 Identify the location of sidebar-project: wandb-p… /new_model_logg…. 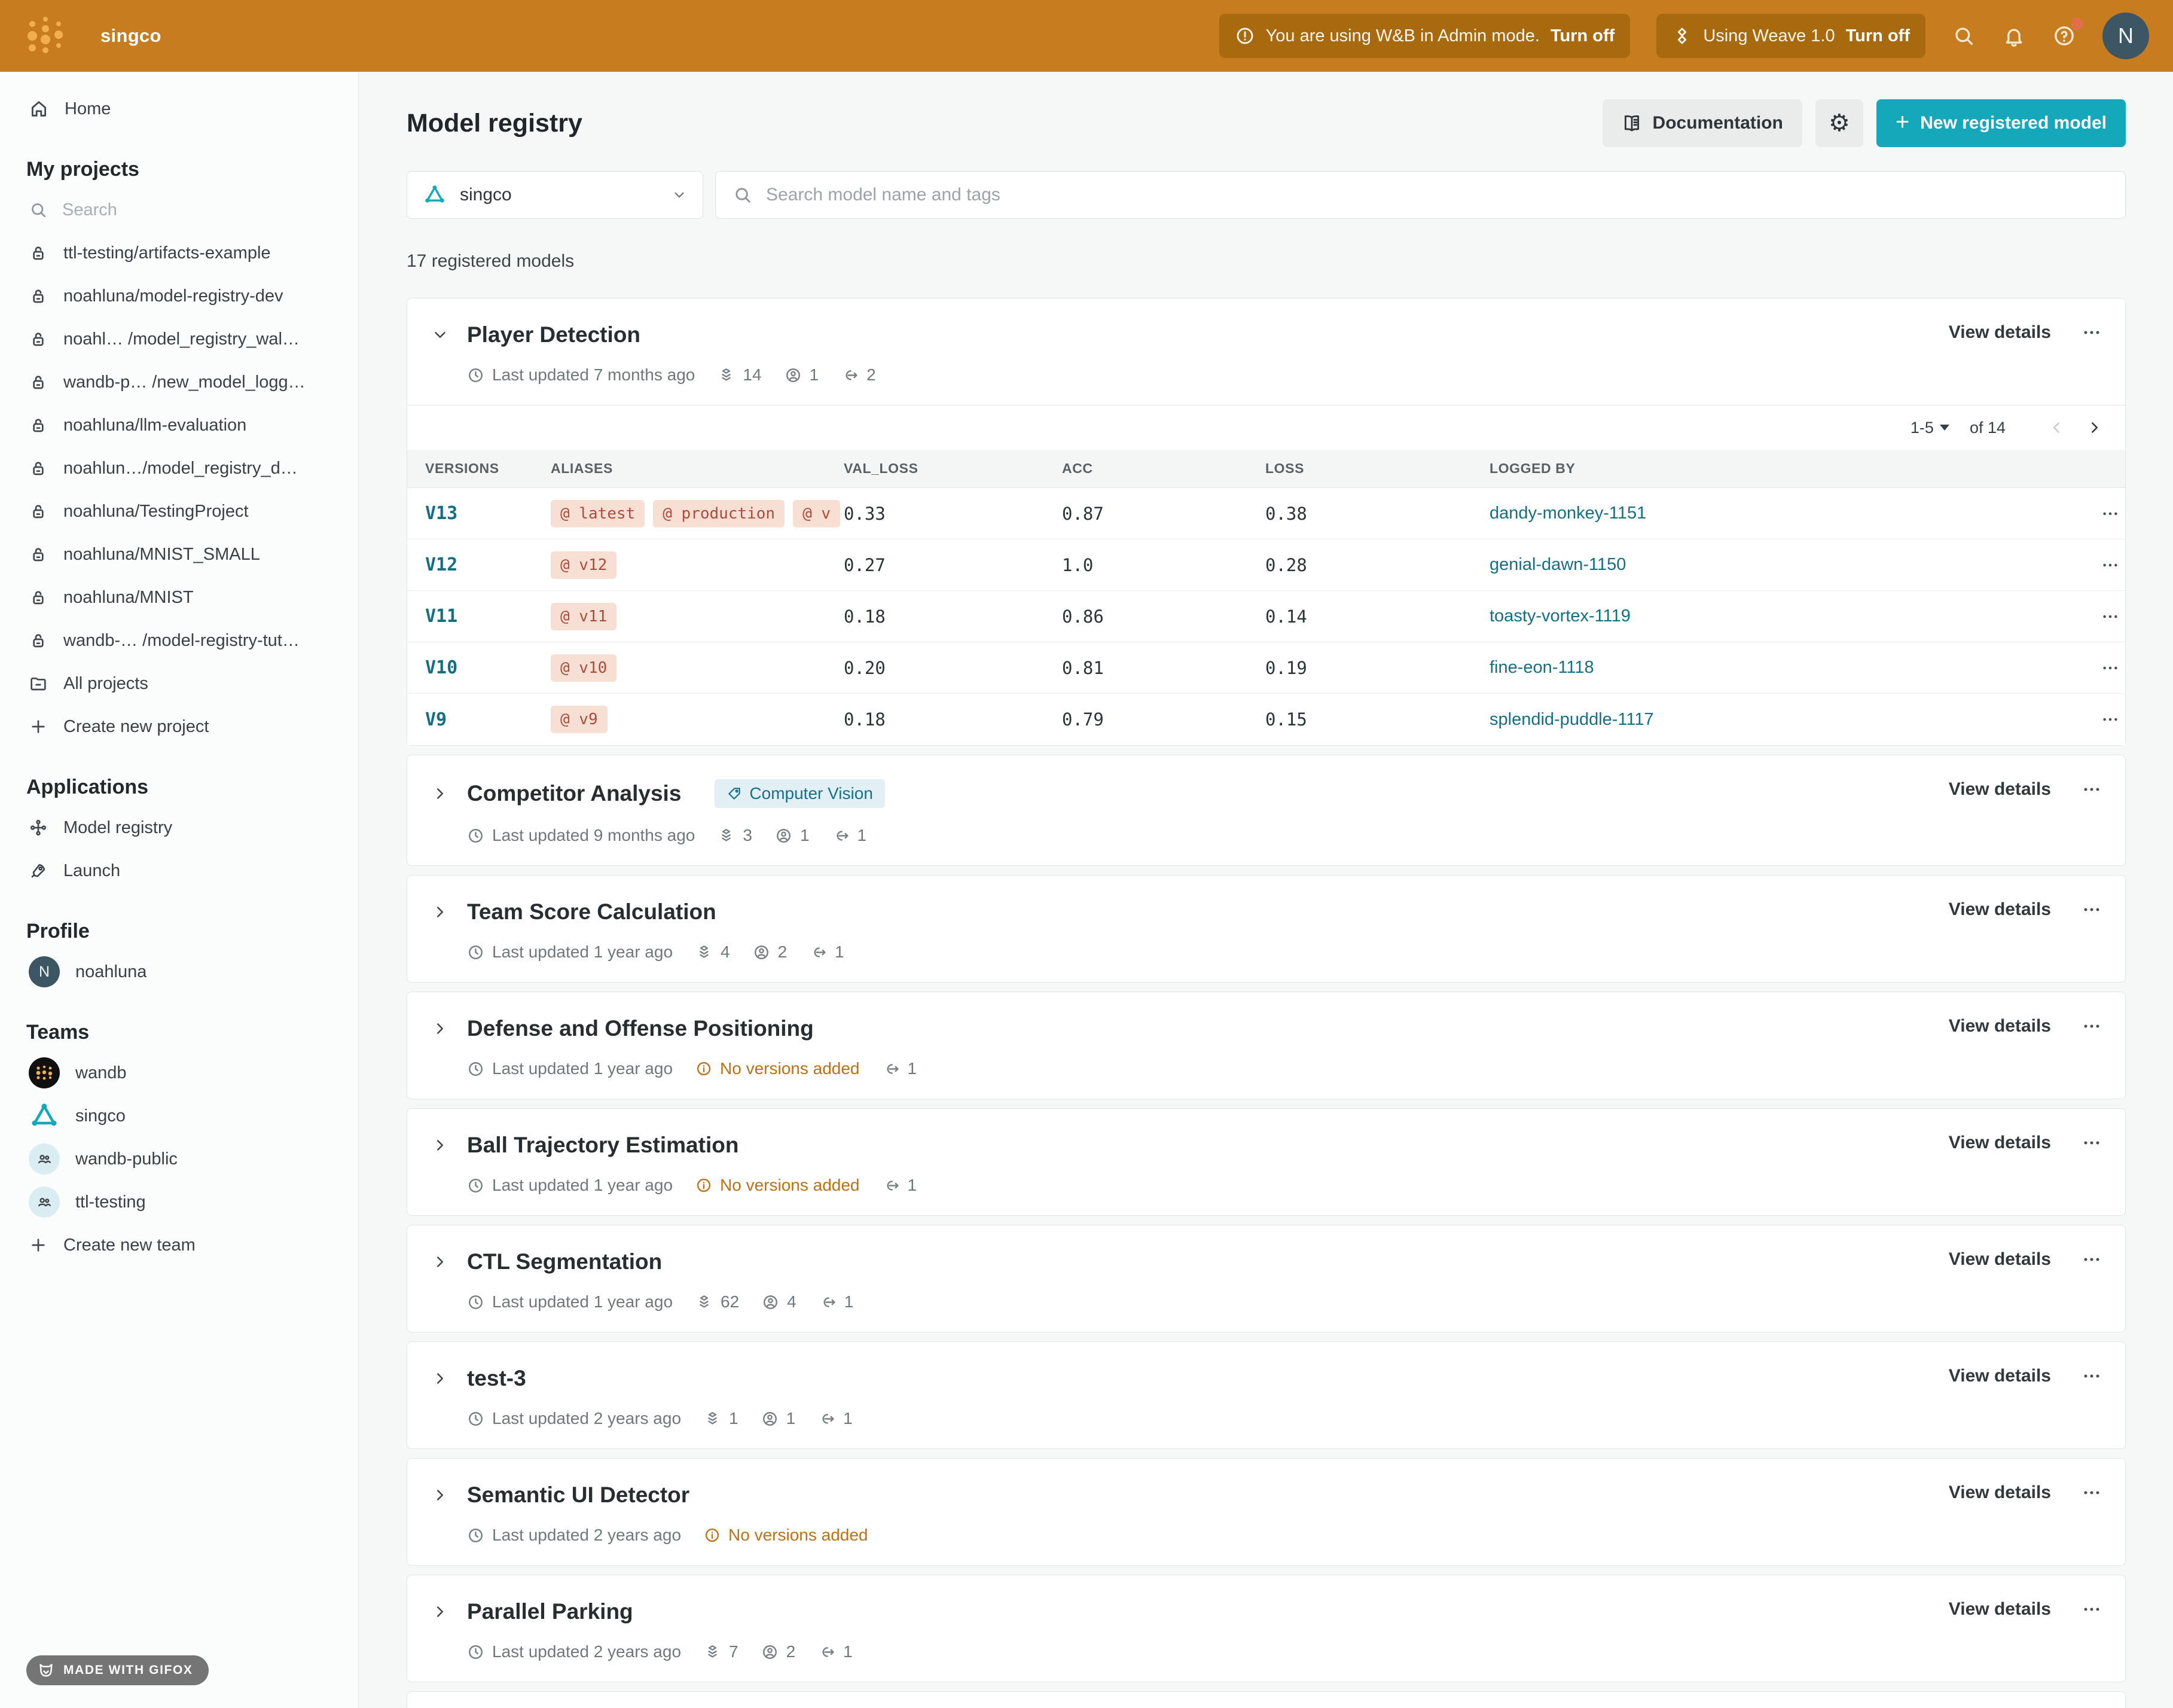
(179, 383).